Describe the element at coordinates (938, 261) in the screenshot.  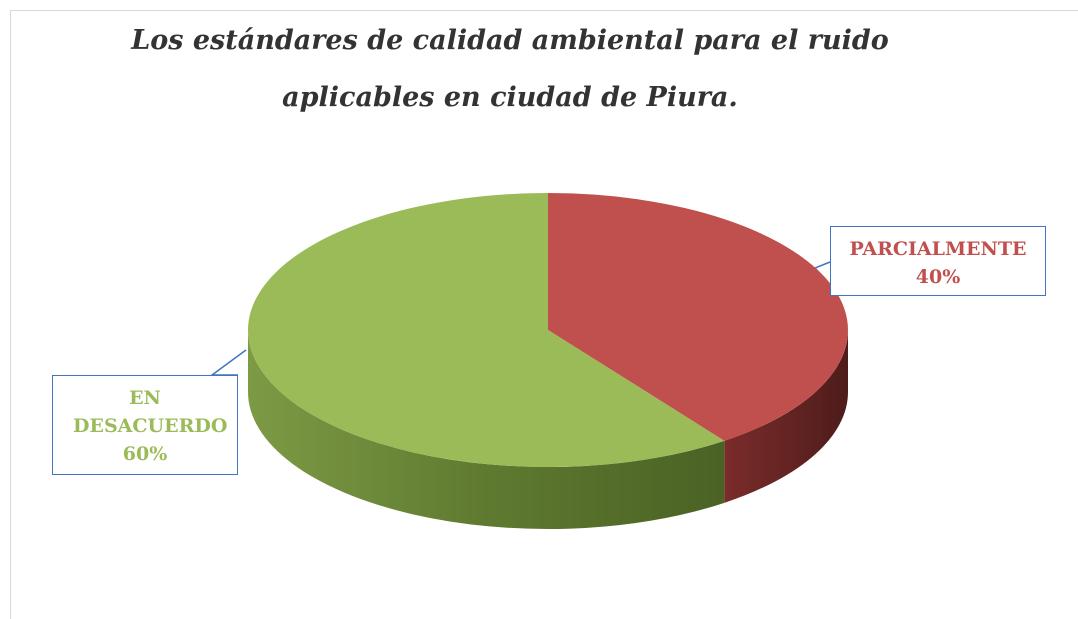
I see `data-label: PARCIALMENTE 40%` at that location.